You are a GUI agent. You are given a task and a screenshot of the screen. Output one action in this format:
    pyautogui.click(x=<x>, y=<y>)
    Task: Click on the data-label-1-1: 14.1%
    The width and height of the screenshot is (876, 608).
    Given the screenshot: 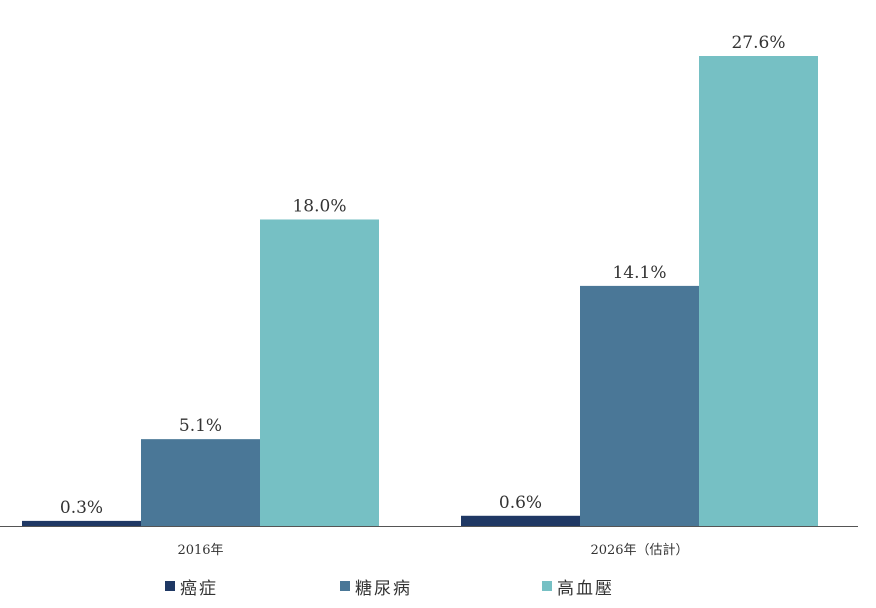 What is the action you would take?
    pyautogui.click(x=639, y=273)
    